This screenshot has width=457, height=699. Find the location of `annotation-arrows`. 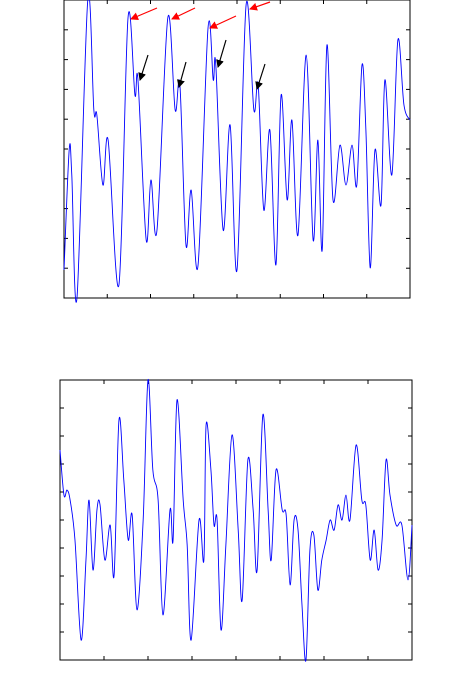

annotation-arrows is located at coordinates (200, 45).